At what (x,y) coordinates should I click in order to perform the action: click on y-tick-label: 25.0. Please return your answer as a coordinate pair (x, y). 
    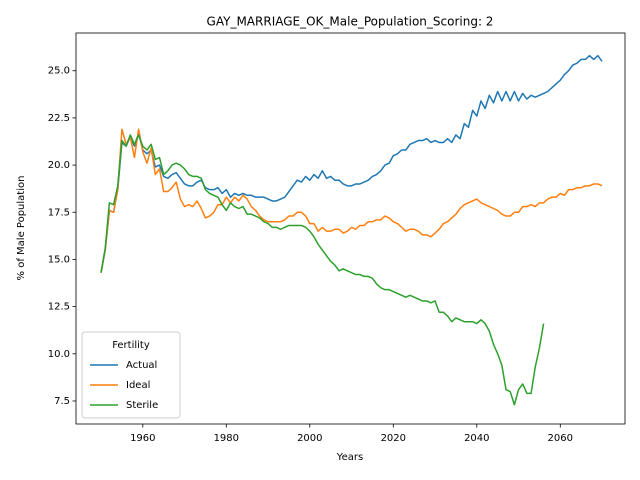
    Looking at the image, I should click on (59, 71).